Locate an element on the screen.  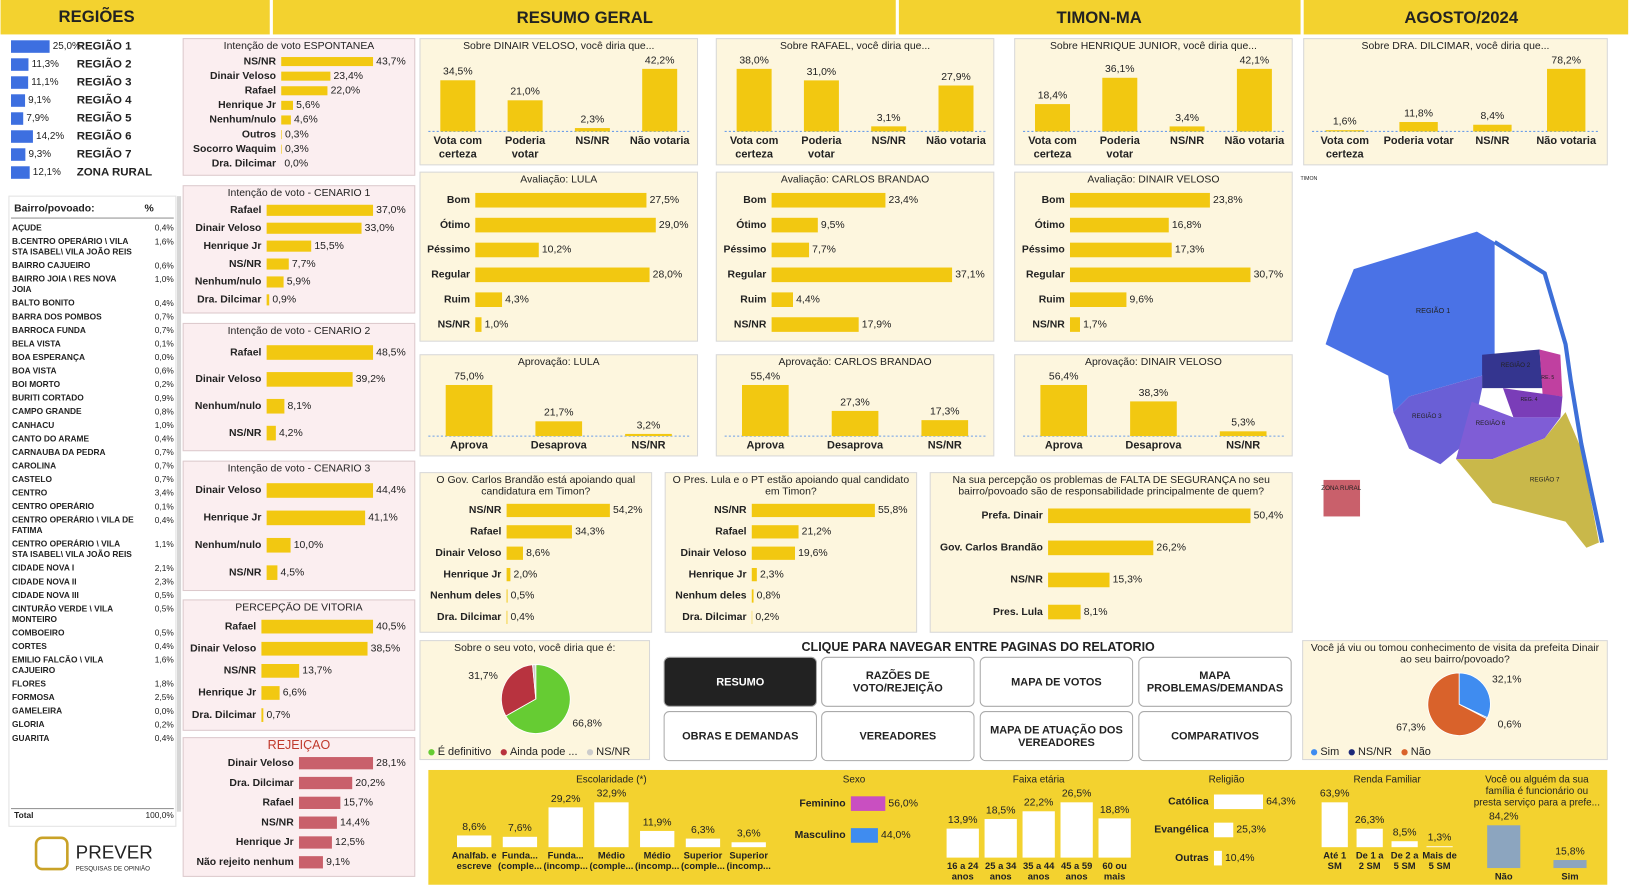
scrollbar is located at coordinates (179, 504).